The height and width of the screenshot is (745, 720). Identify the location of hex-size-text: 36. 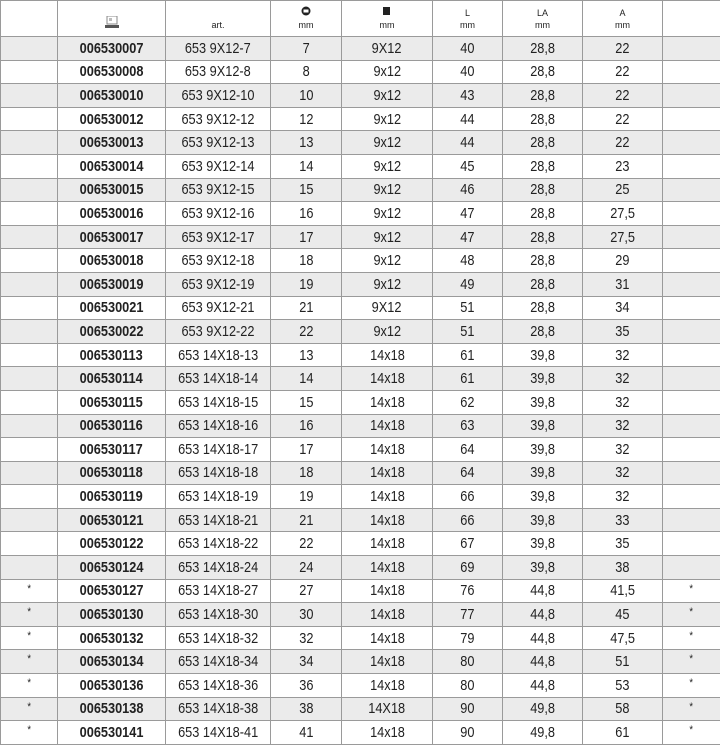
(306, 685).